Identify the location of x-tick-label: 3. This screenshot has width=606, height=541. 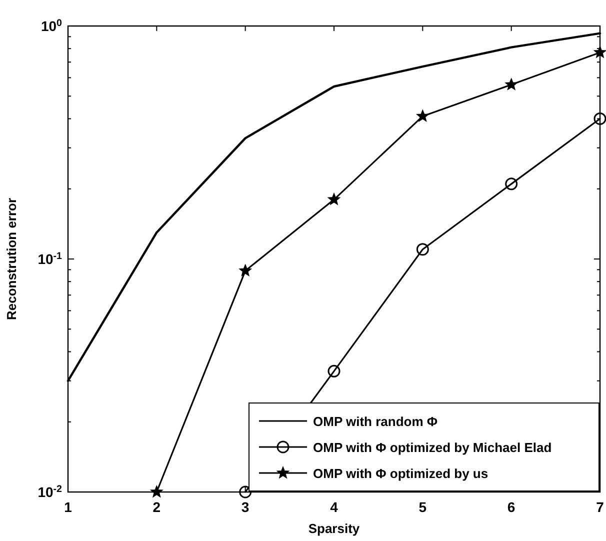
(245, 507).